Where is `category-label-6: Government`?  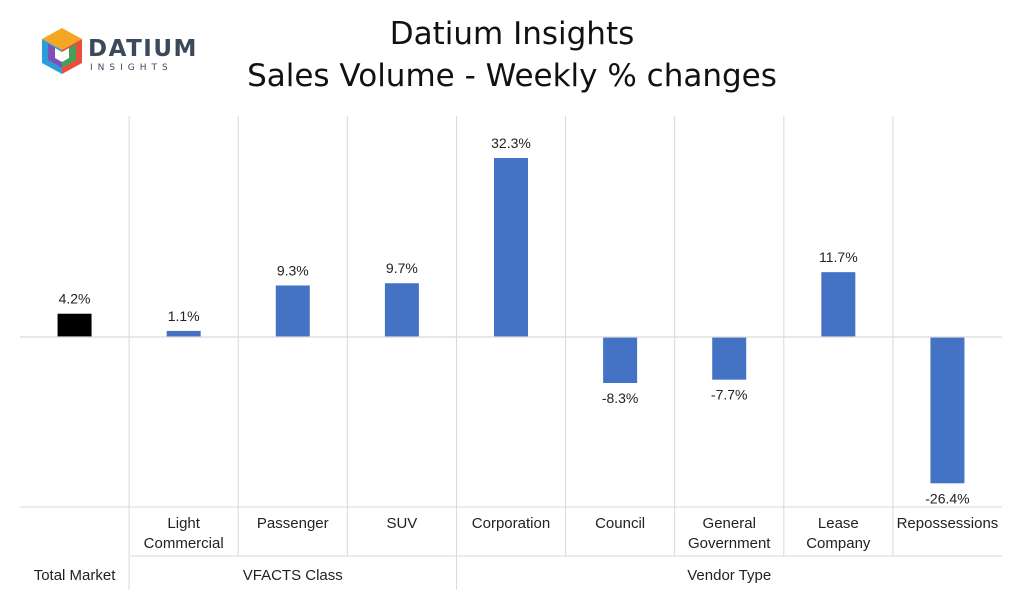
category-label-6: Government is located at coordinates (729, 543).